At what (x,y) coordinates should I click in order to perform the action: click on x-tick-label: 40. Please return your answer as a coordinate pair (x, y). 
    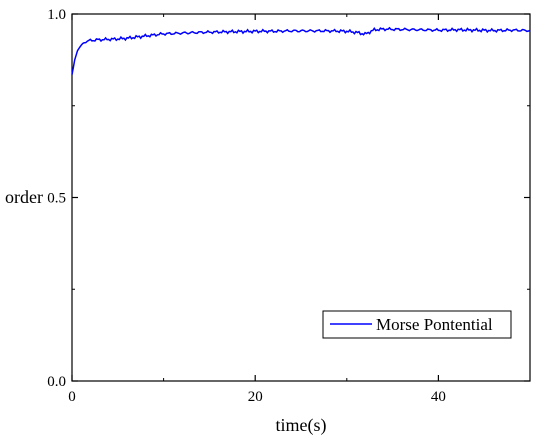
    Looking at the image, I should click on (438, 397).